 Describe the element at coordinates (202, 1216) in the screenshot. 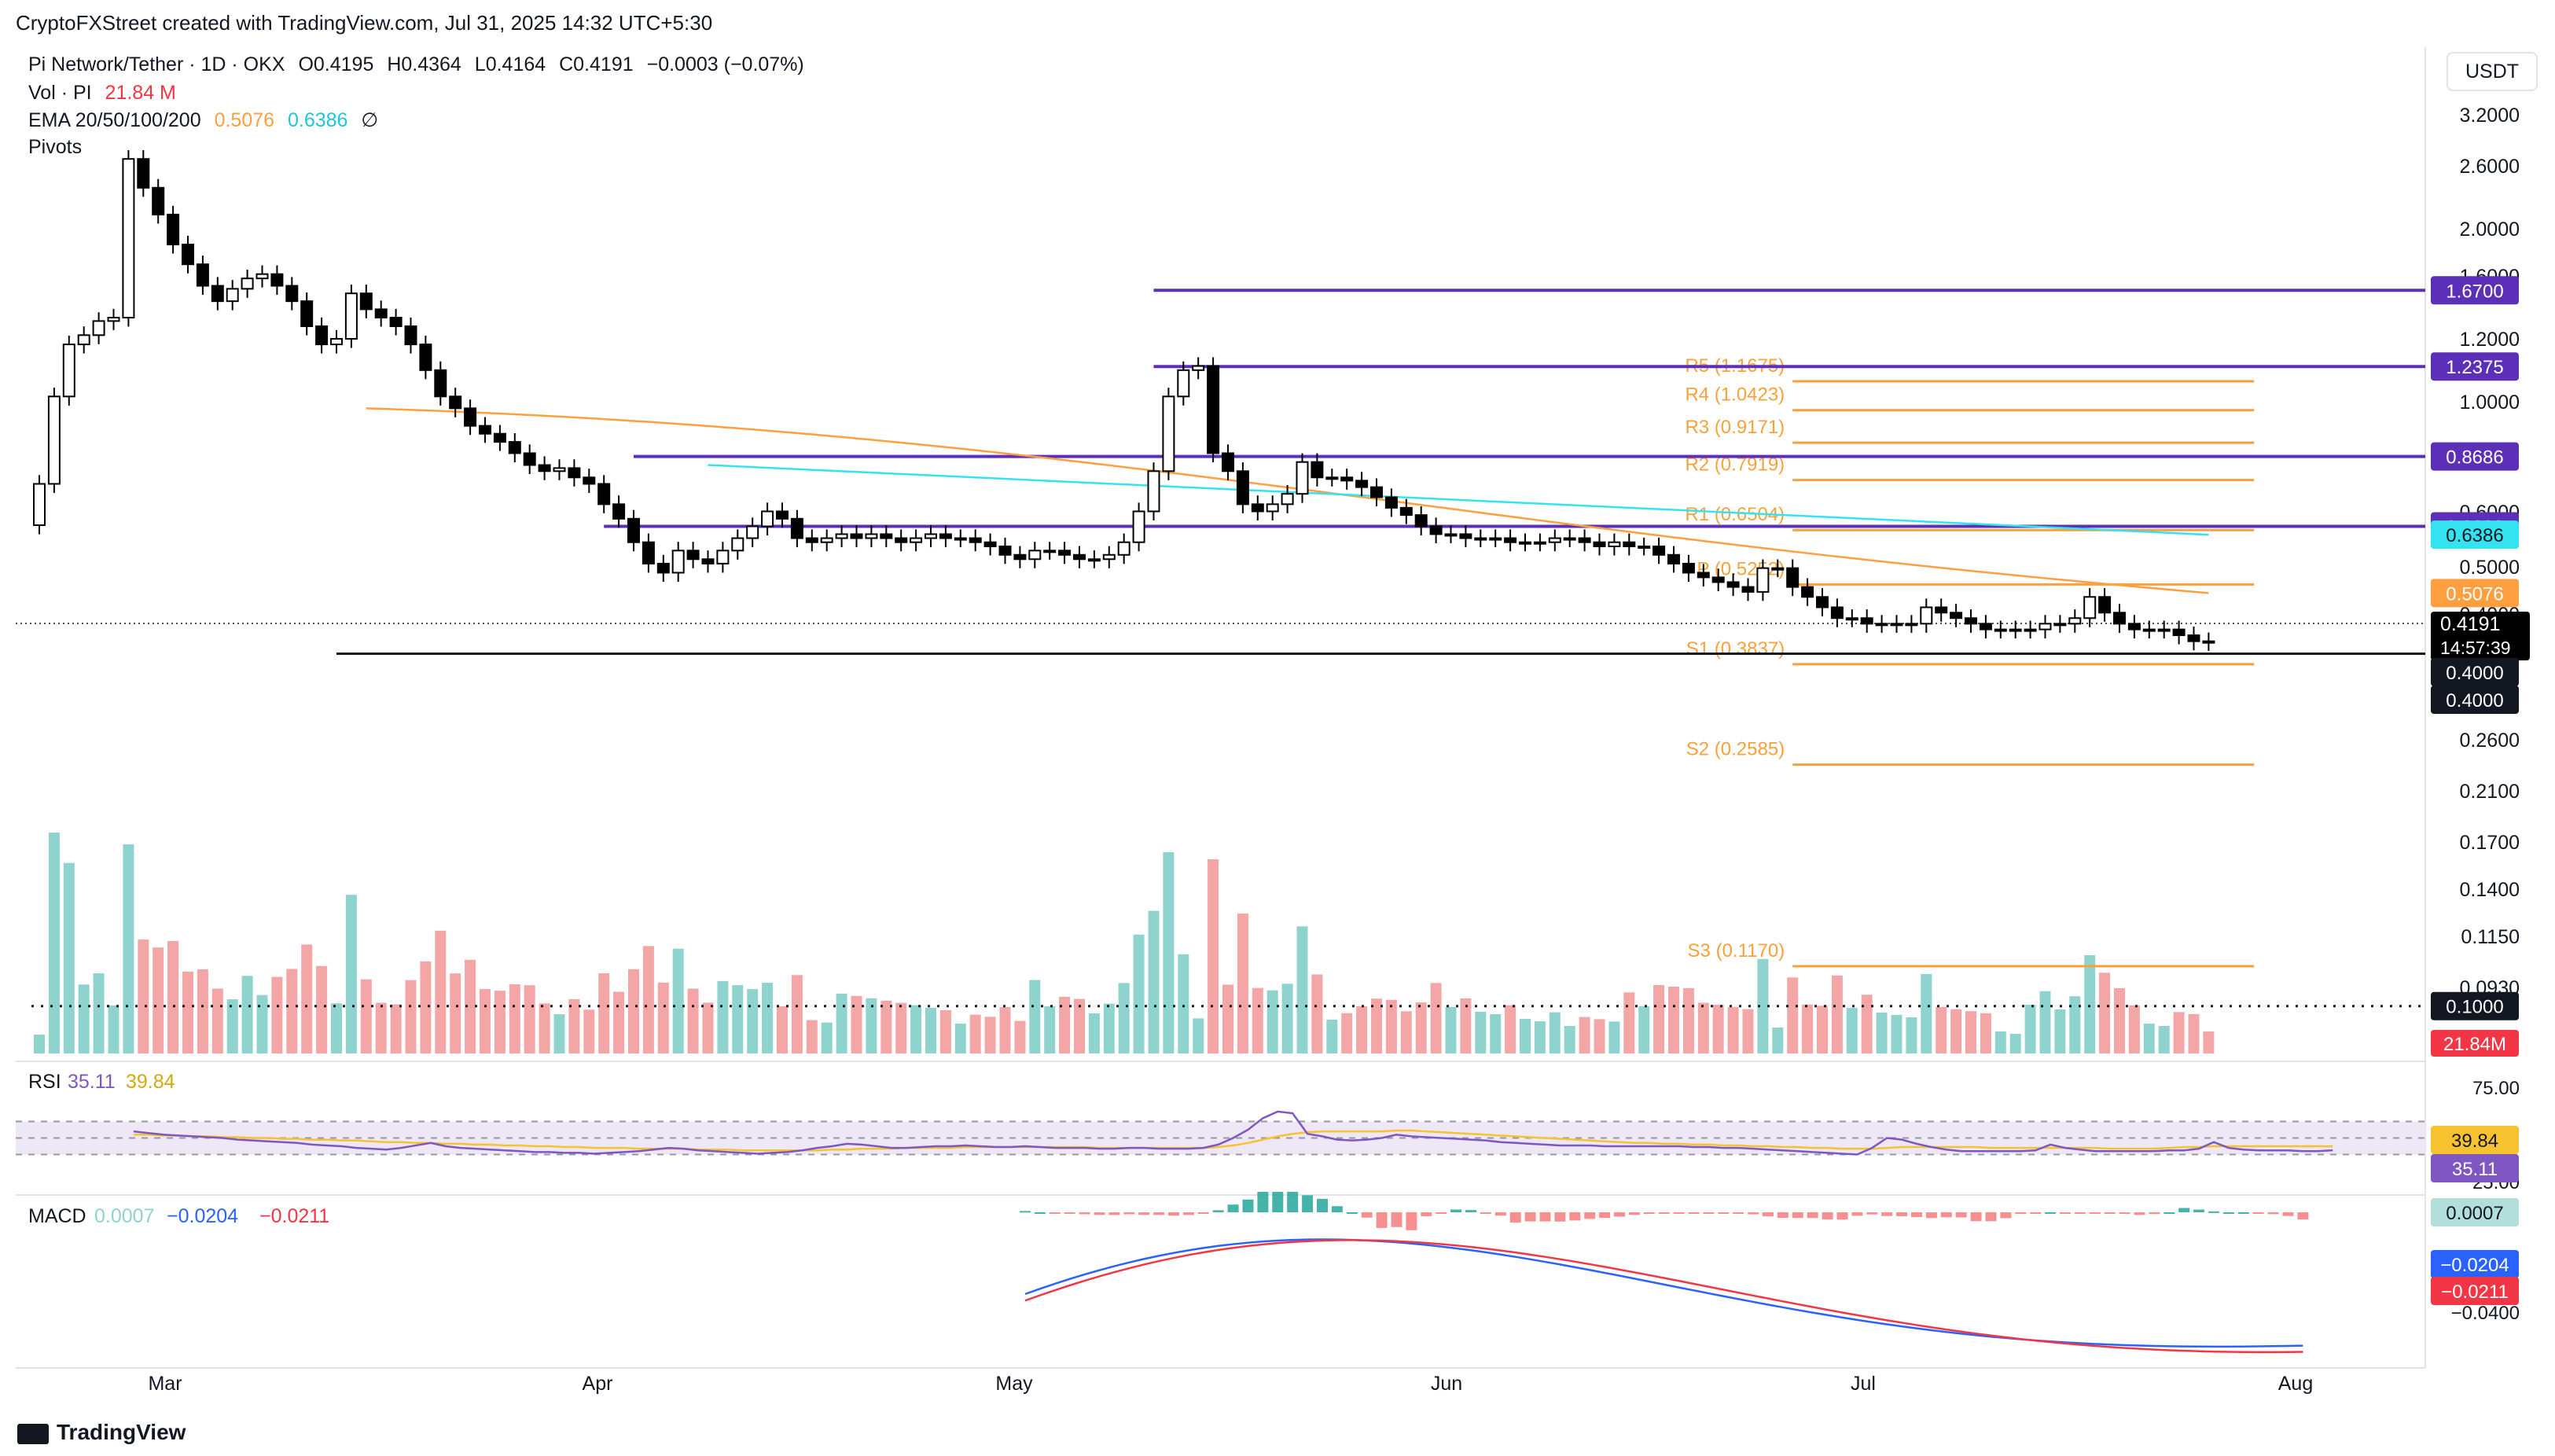

I see `macd-value: −0.0204` at that location.